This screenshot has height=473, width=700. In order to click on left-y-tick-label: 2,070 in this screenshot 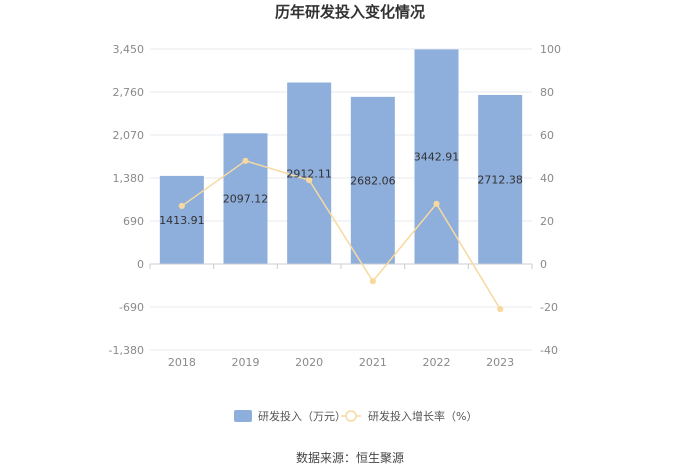, I will do `click(129, 135)`.